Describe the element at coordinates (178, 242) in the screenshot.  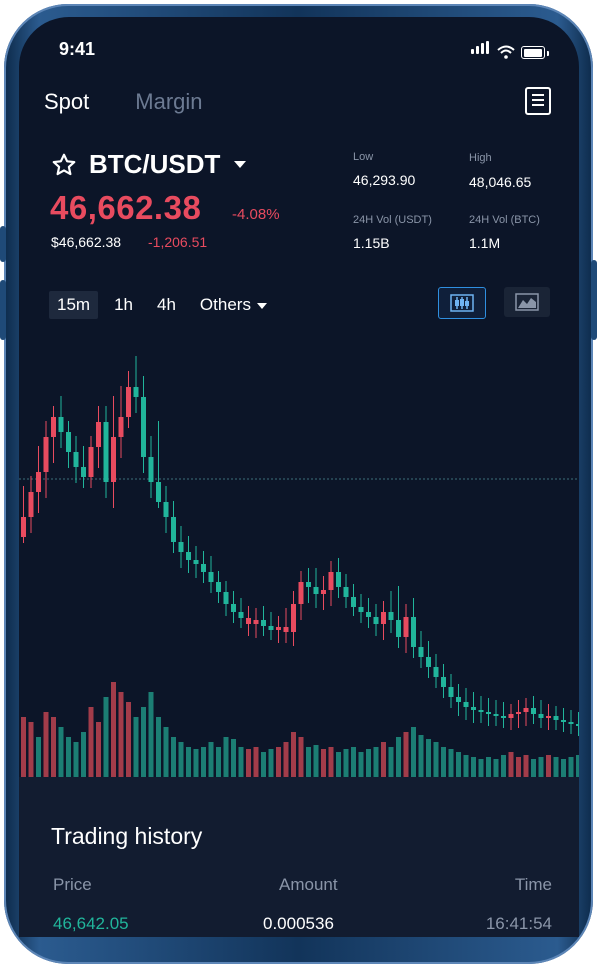
I see `price-change-abs: -1,206.51` at that location.